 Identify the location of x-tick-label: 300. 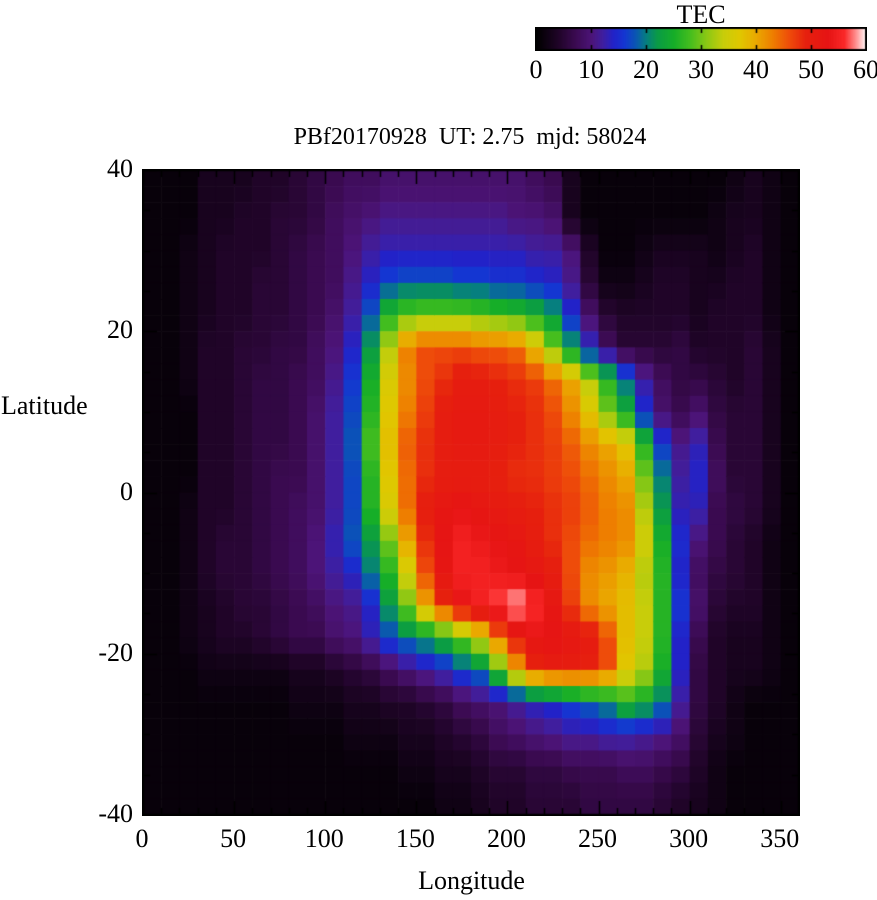
(689, 838).